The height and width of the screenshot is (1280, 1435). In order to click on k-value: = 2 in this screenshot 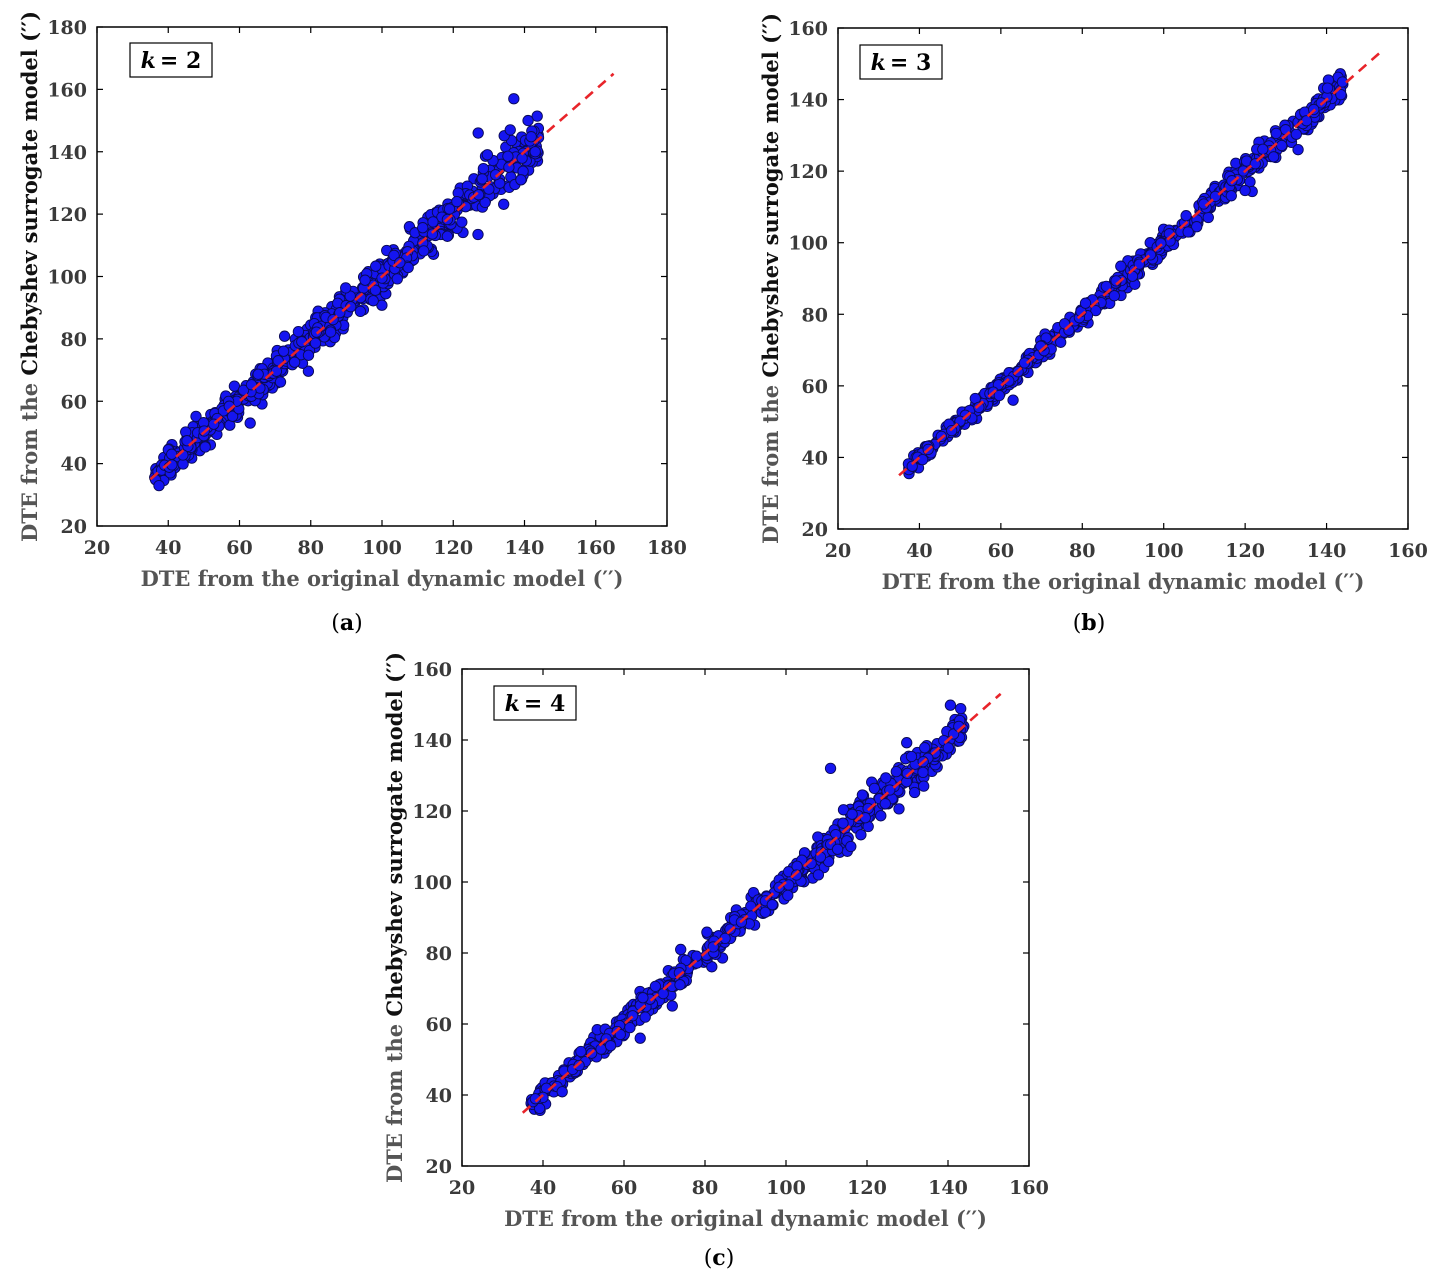, I will do `click(180, 61)`.